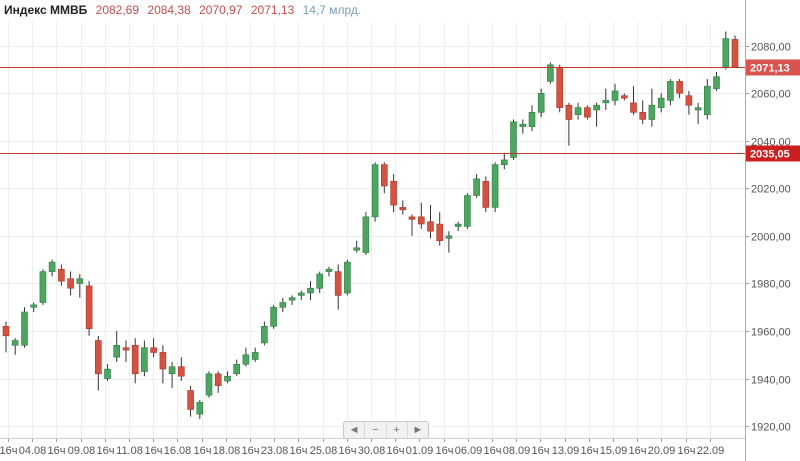  What do you see at coordinates (169, 10) in the screenshot?
I see `high-value: 2084,38` at bounding box center [169, 10].